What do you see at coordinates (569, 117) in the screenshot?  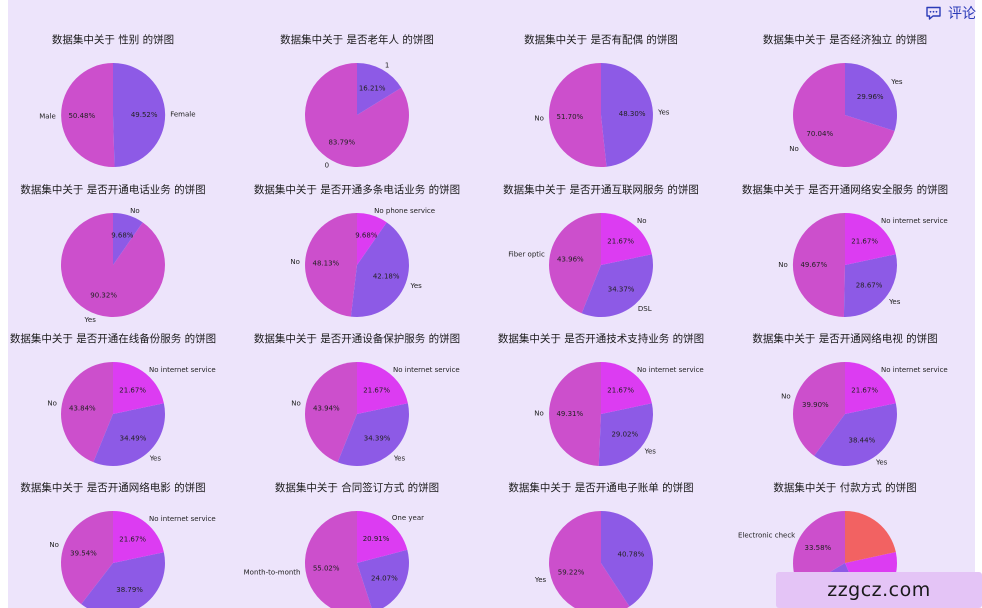 I see `slice-percent-label: 51.70%` at bounding box center [569, 117].